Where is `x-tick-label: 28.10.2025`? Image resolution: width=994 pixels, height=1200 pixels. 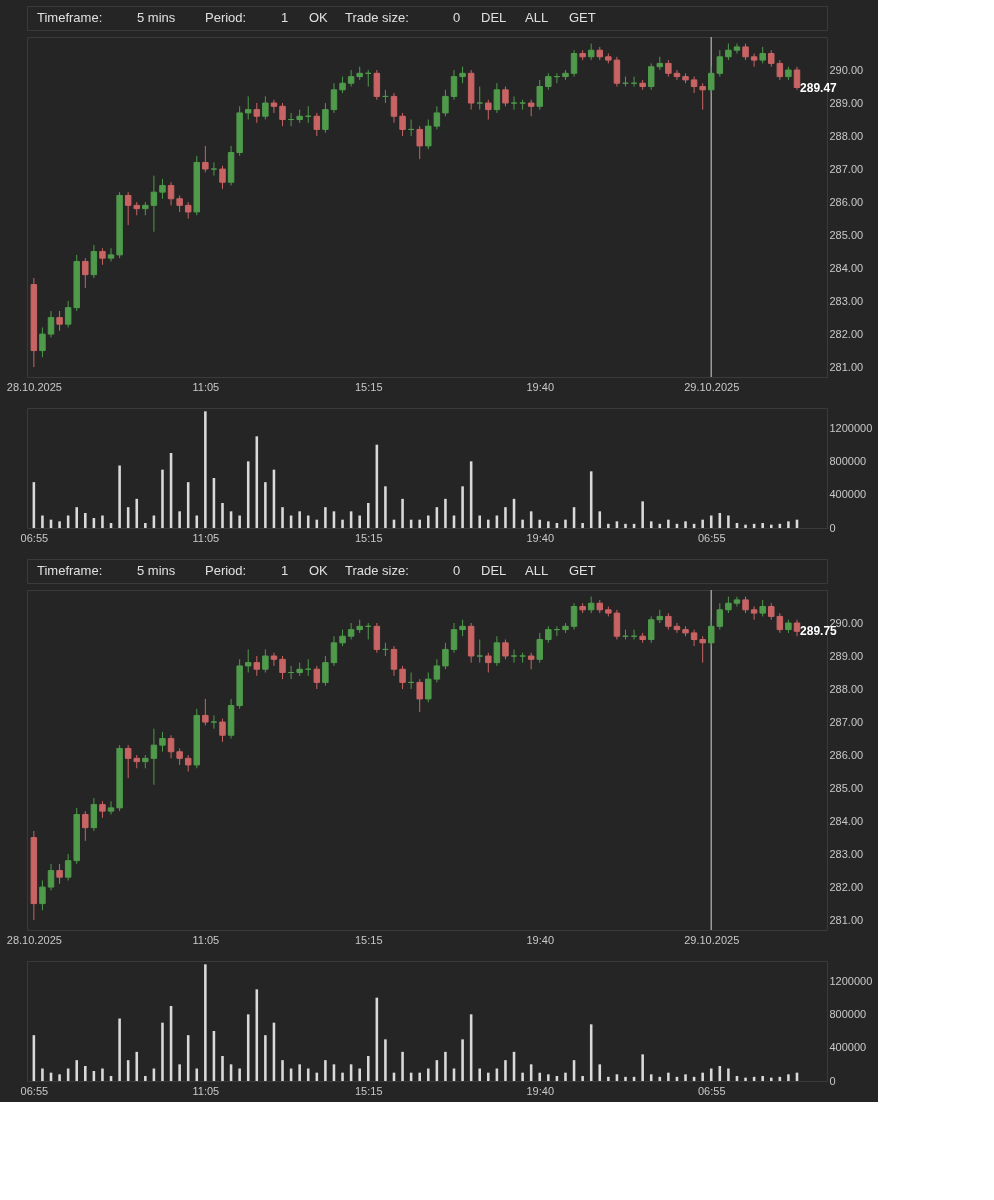
x-tick-label: 28.10.2025 is located at coordinates (34, 939).